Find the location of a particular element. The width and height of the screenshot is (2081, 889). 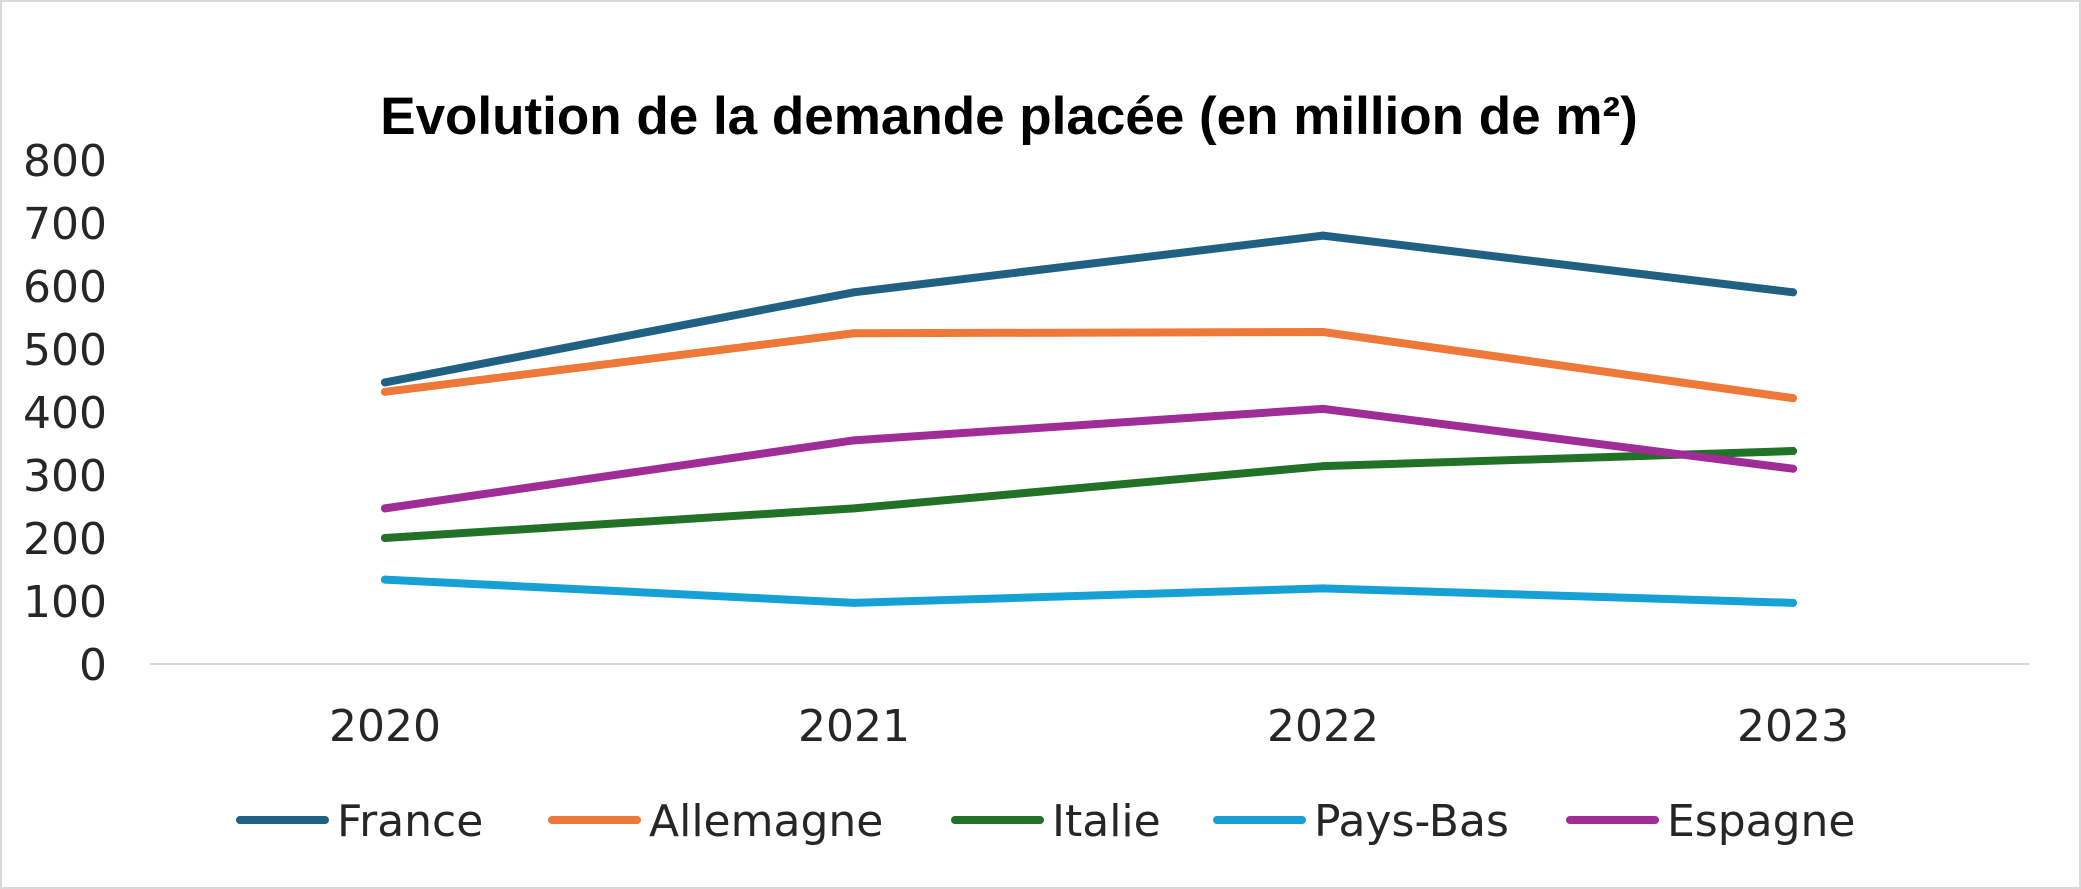

x-axis: 2020 2021 2022 2023 is located at coordinates (1090, 707).